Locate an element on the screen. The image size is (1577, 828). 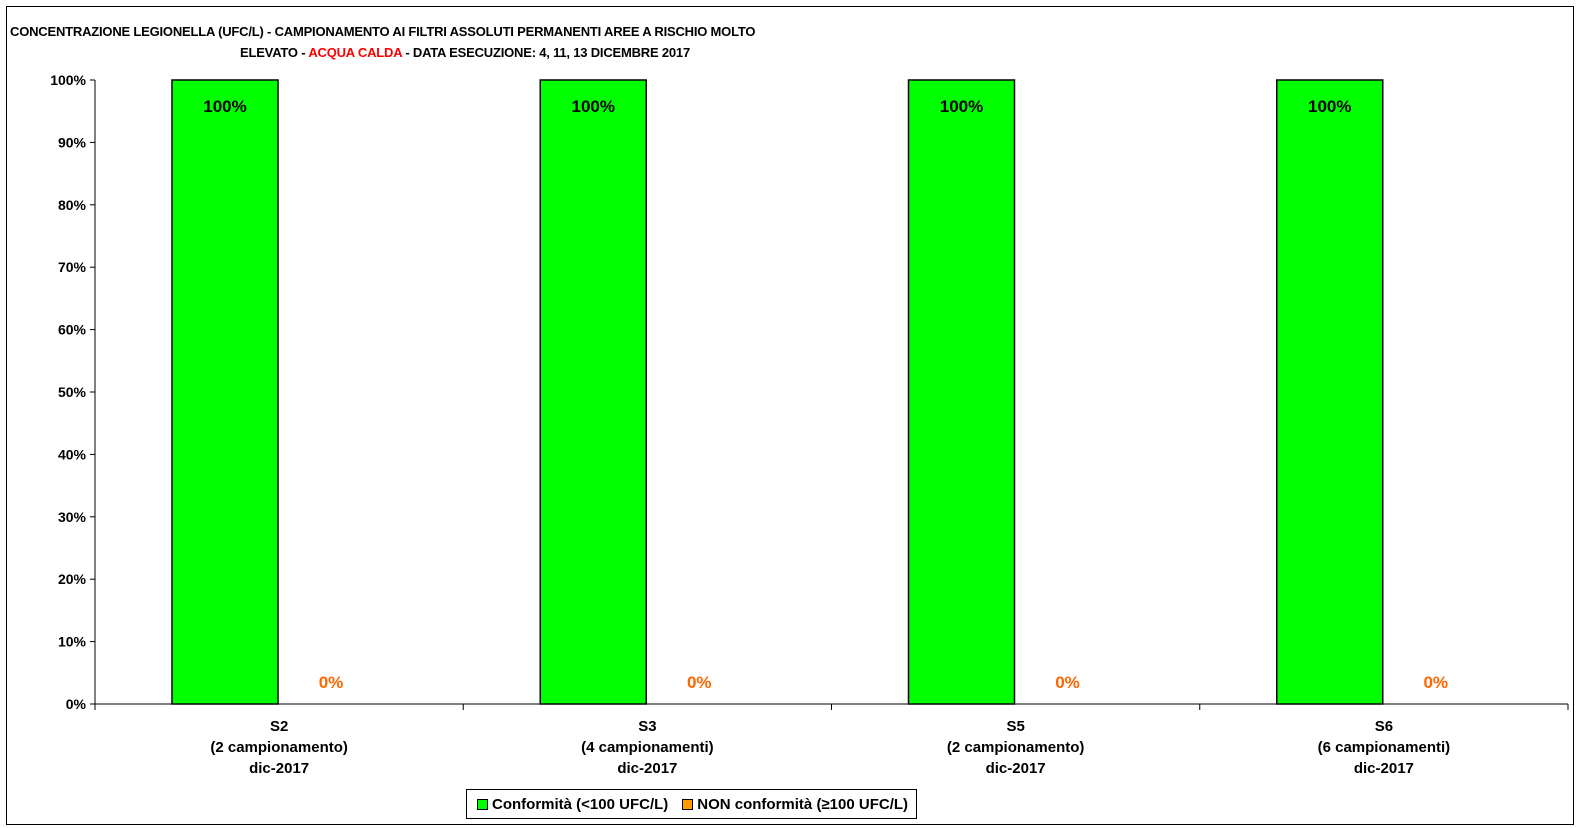
legend-item-non-conforme: NON conformità (≥100 UFC/L) is located at coordinates (795, 804).